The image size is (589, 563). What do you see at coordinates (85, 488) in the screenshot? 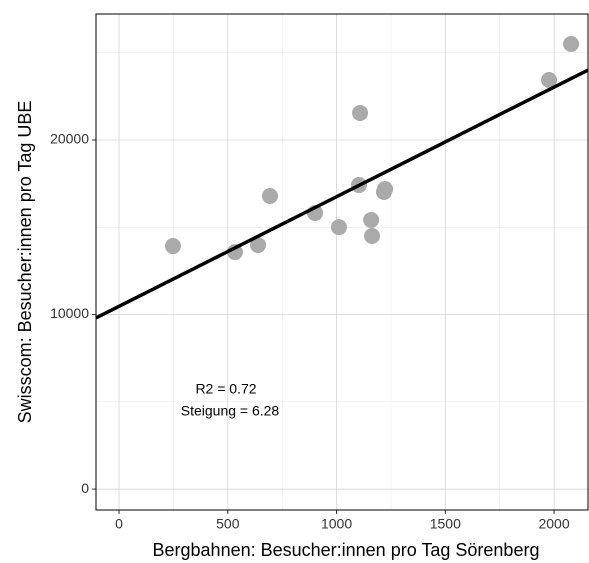
I see `y-tick-label: 0` at bounding box center [85, 488].